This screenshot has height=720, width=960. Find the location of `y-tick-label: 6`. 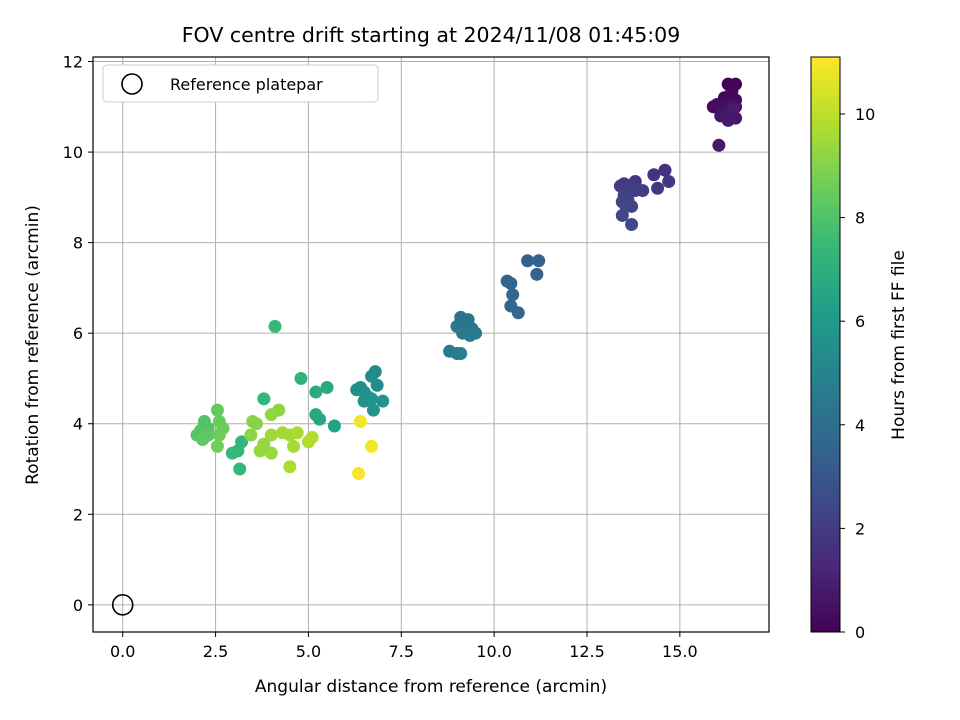

y-tick-label: 6 is located at coordinates (78, 333).